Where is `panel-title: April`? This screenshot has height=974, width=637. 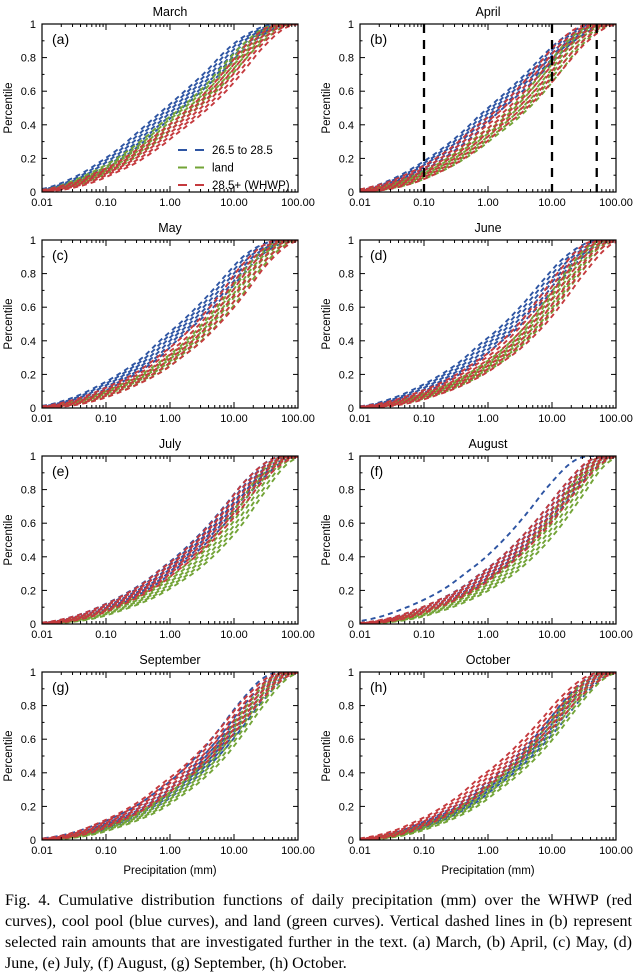 panel-title: April is located at coordinates (487, 12).